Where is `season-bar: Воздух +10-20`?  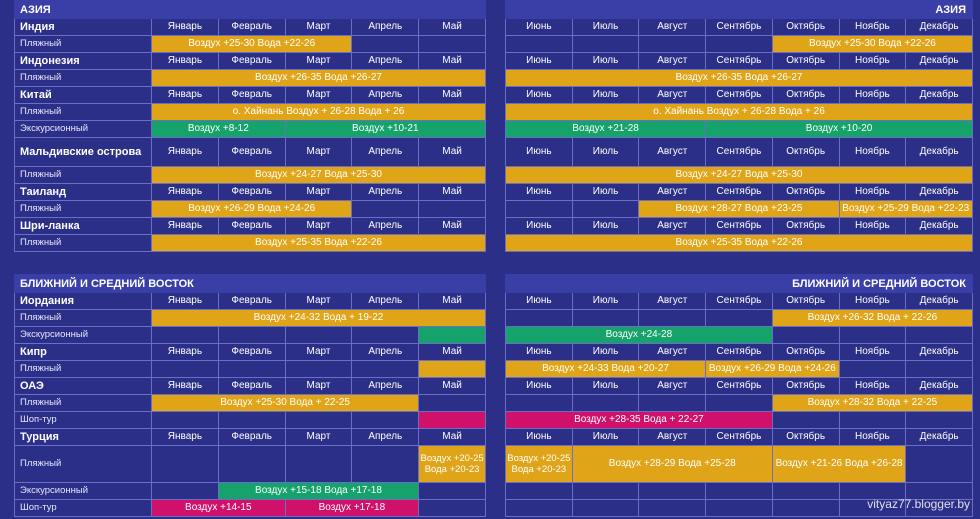 season-bar: Воздух +10-20 is located at coordinates (839, 129).